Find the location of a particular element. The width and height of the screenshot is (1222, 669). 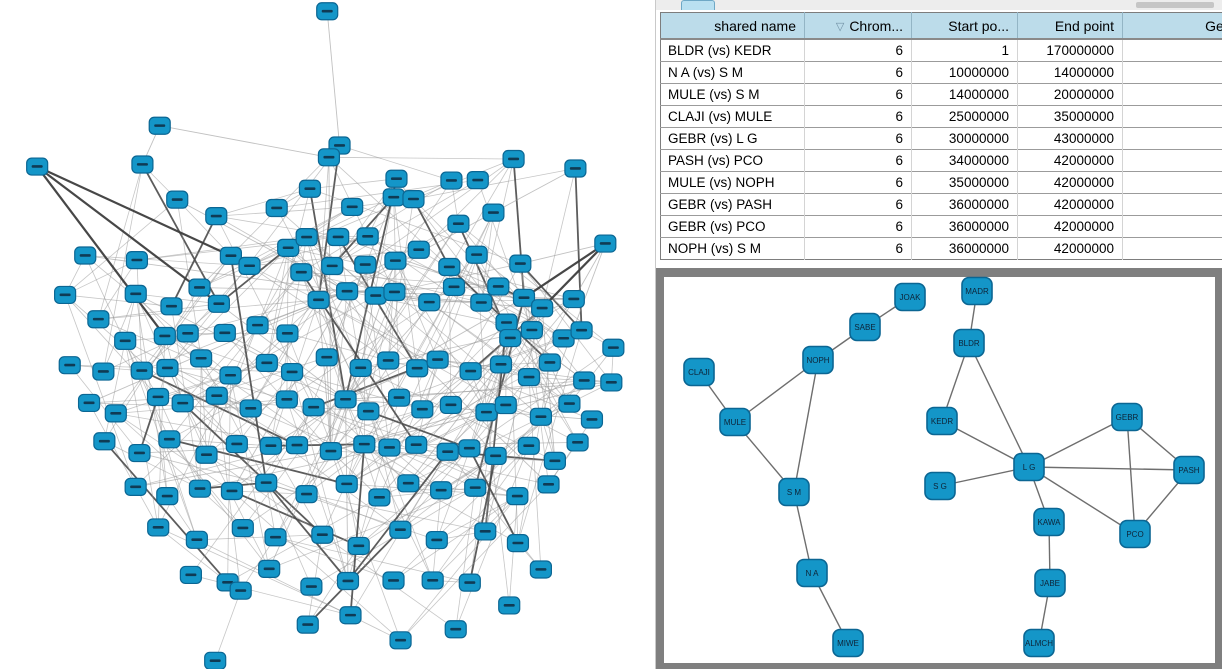

network-node-madr: MADR is located at coordinates (977, 291).